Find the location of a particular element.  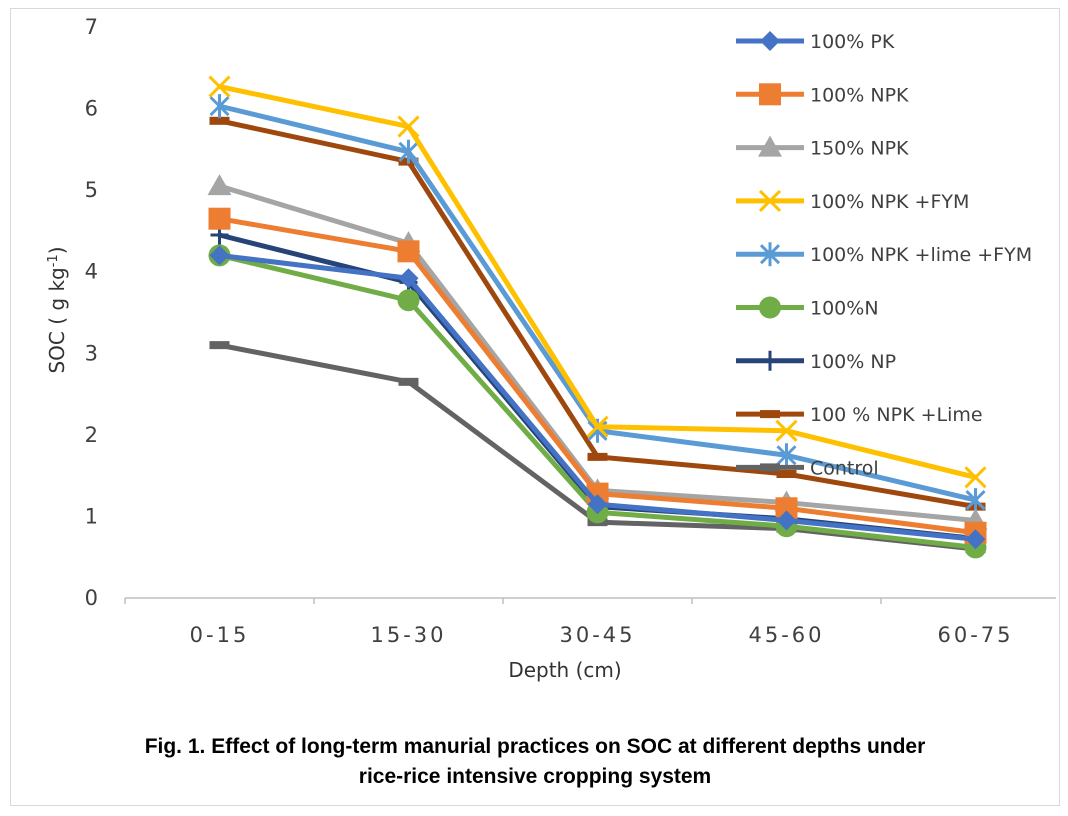

legend-label: 100% PK is located at coordinates (852, 42).